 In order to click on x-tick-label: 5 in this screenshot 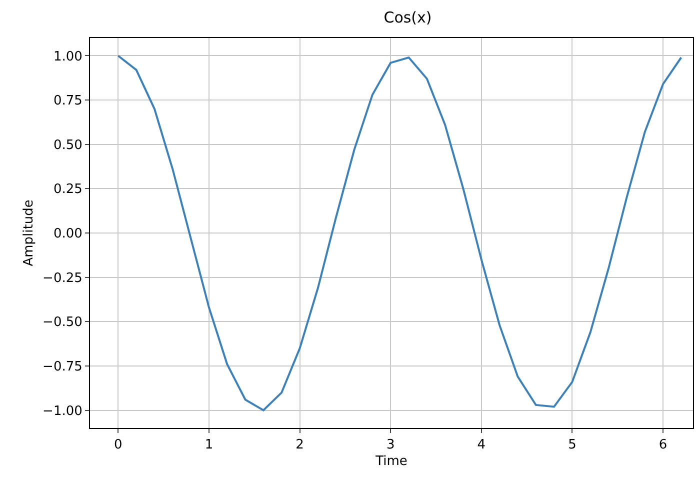, I will do `click(572, 445)`.